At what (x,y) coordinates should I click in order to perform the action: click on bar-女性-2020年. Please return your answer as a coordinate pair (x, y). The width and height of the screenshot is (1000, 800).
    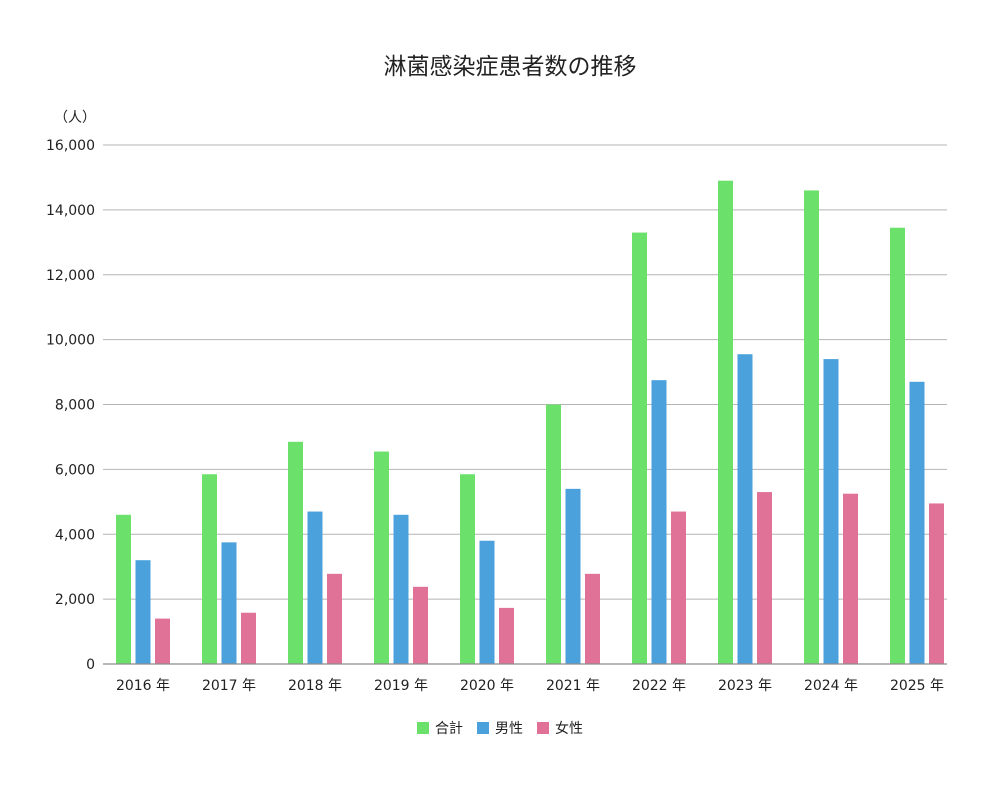
    Looking at the image, I should click on (506, 635).